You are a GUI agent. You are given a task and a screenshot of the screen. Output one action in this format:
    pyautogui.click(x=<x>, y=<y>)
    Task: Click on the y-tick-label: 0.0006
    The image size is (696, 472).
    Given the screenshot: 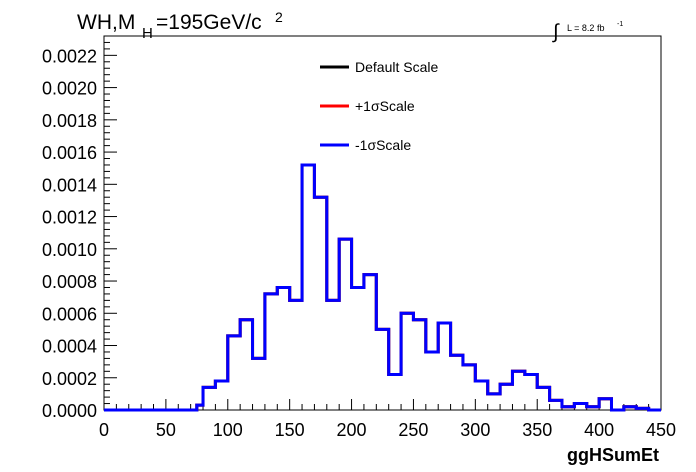 What is the action you would take?
    pyautogui.click(x=69, y=314)
    